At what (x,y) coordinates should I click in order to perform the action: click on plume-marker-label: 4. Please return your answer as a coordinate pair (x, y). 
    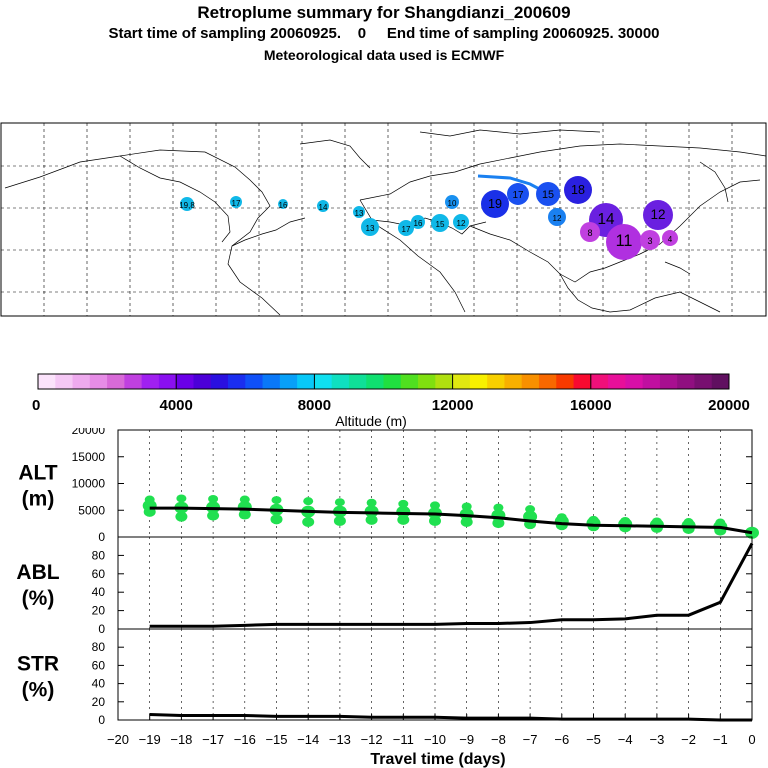
    Looking at the image, I should click on (670, 239).